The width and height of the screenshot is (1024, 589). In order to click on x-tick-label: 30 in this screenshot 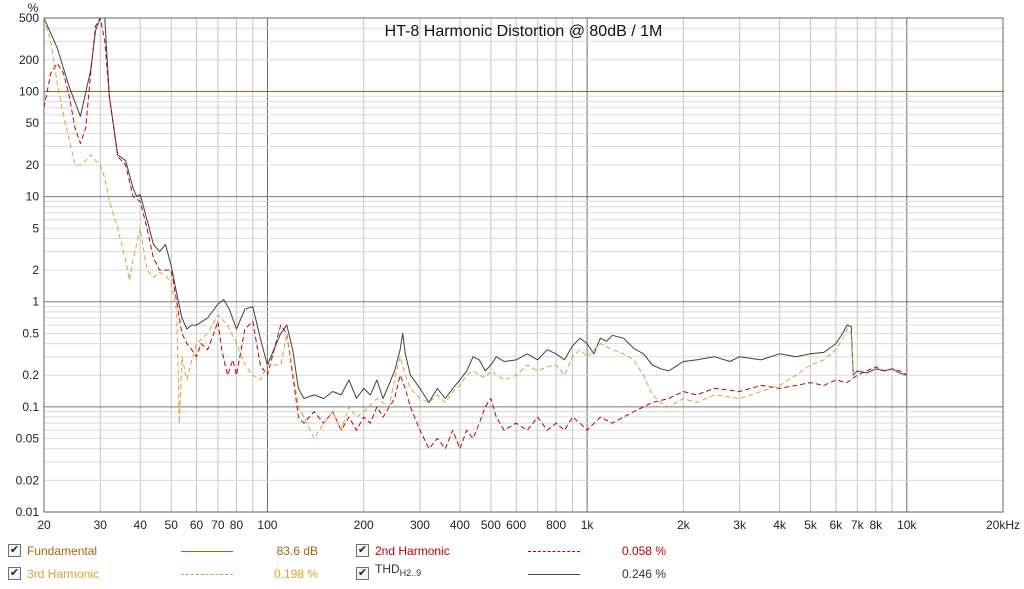, I will do `click(101, 525)`.